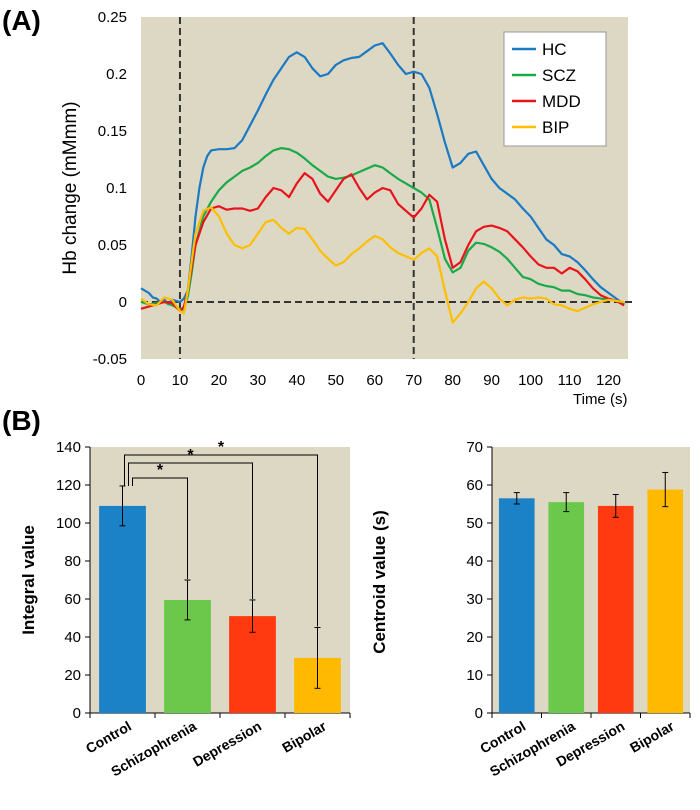  Describe the element at coordinates (491, 380) in the screenshot. I see `x-tick-label: 90` at that location.